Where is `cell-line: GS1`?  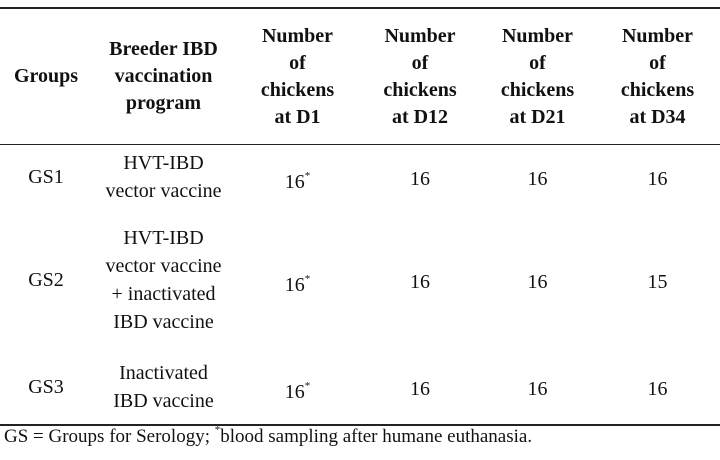
cell-line: GS1 is located at coordinates (46, 177).